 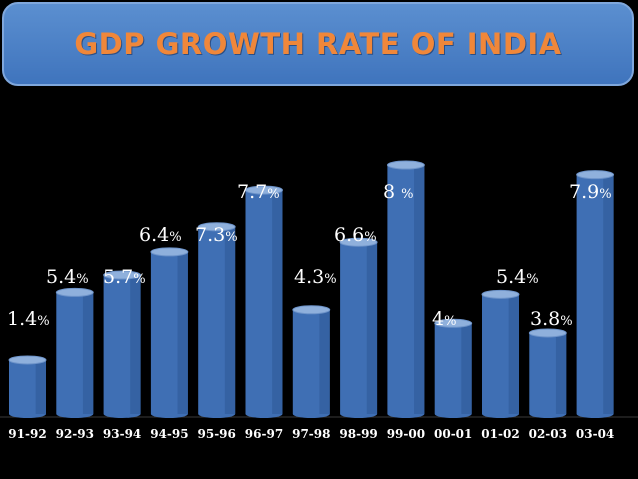 What do you see at coordinates (311, 434) in the screenshot?
I see `x-tick-label: 97-98` at bounding box center [311, 434].